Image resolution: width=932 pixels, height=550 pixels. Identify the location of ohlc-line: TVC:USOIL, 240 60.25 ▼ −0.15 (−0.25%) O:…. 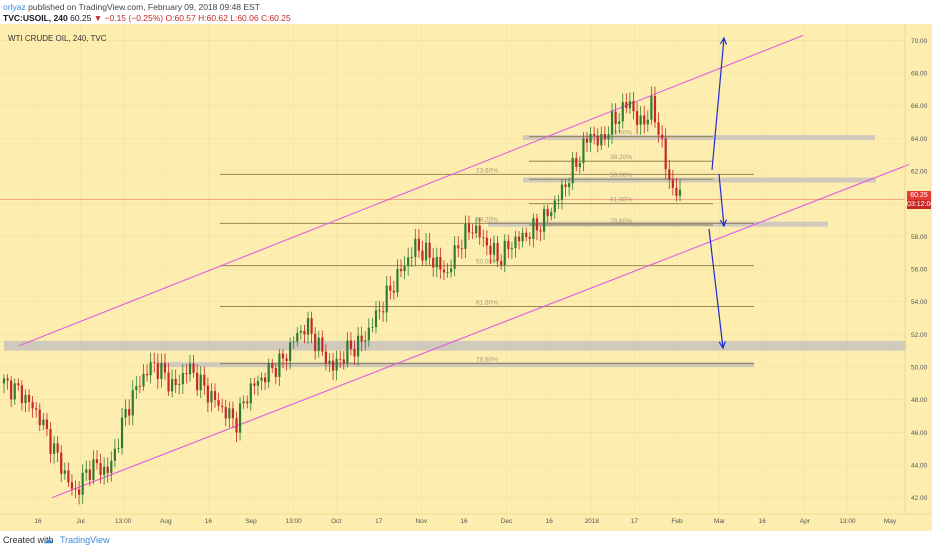
(147, 18).